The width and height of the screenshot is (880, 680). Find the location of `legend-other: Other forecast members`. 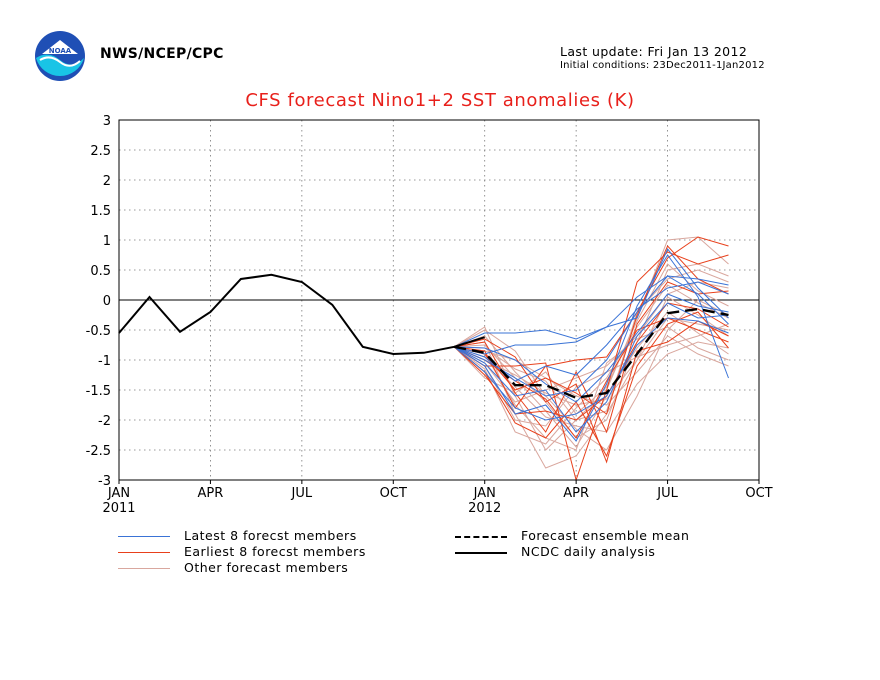

legend-other: Other forecast members is located at coordinates (233, 567).